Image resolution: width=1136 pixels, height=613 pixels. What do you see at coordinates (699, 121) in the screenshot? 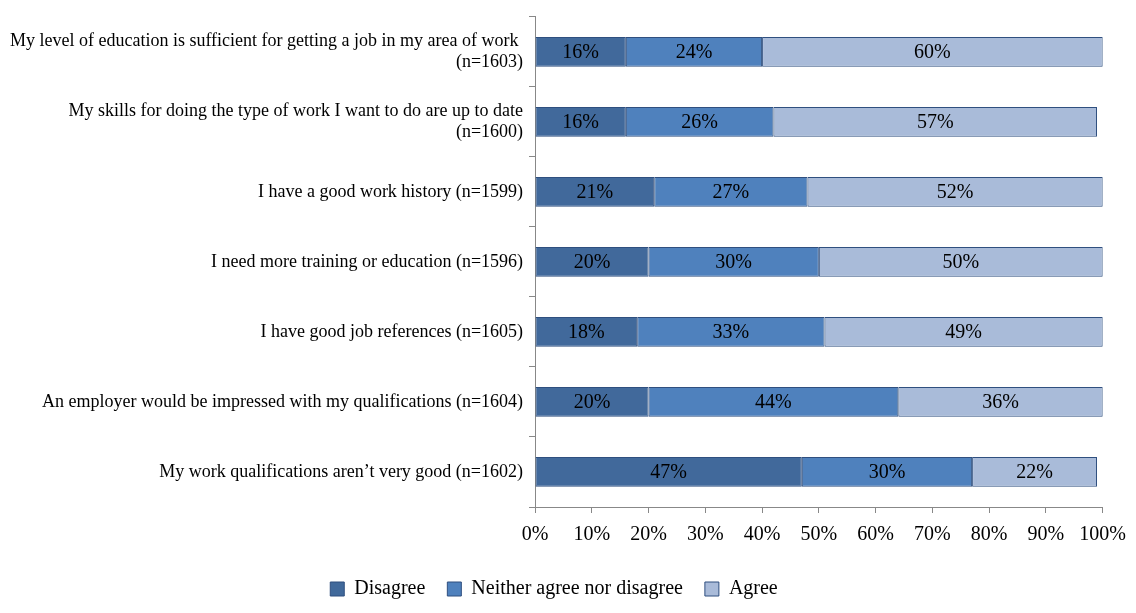
I see `data-label: 26%` at bounding box center [699, 121].